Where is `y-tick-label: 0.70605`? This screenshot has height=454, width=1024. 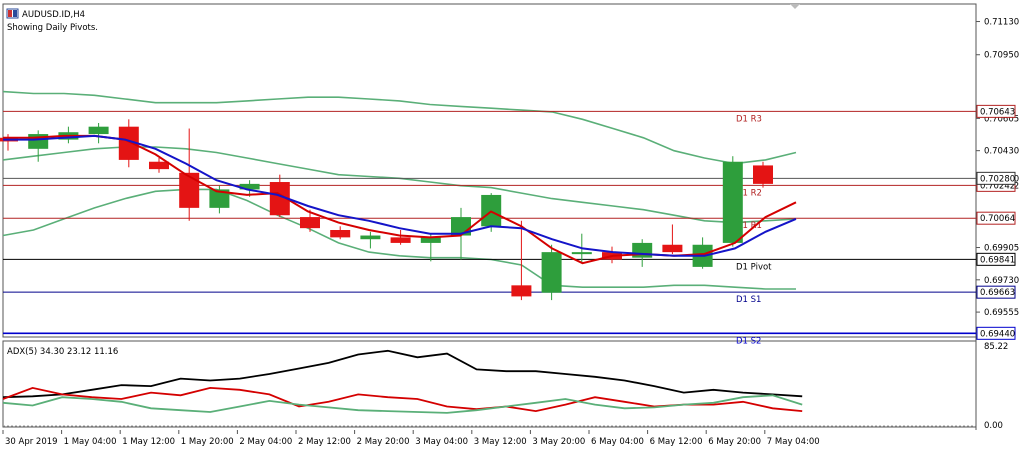 y-tick-label: 0.70605 is located at coordinates (1001, 119).